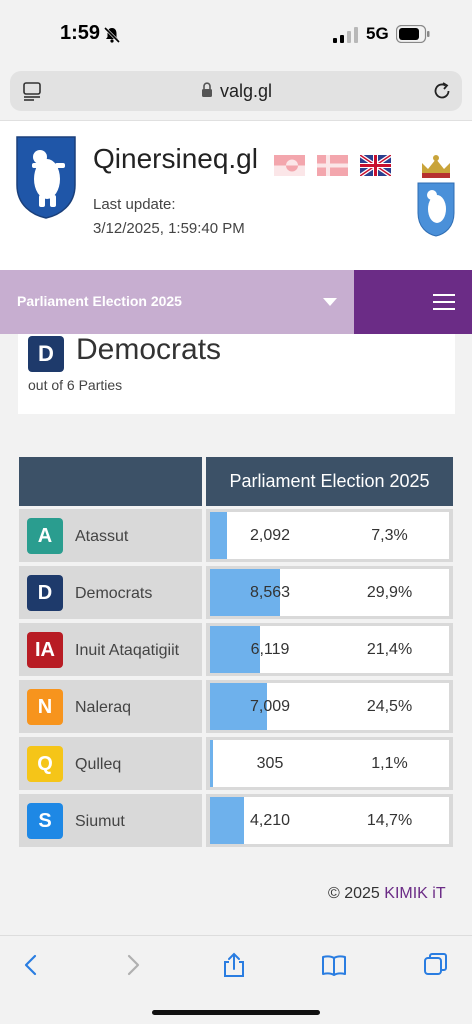 Image resolution: width=472 pixels, height=1024 pixels. I want to click on last-update-value: 3/12/2025, 1:59:40 PM, so click(169, 228).